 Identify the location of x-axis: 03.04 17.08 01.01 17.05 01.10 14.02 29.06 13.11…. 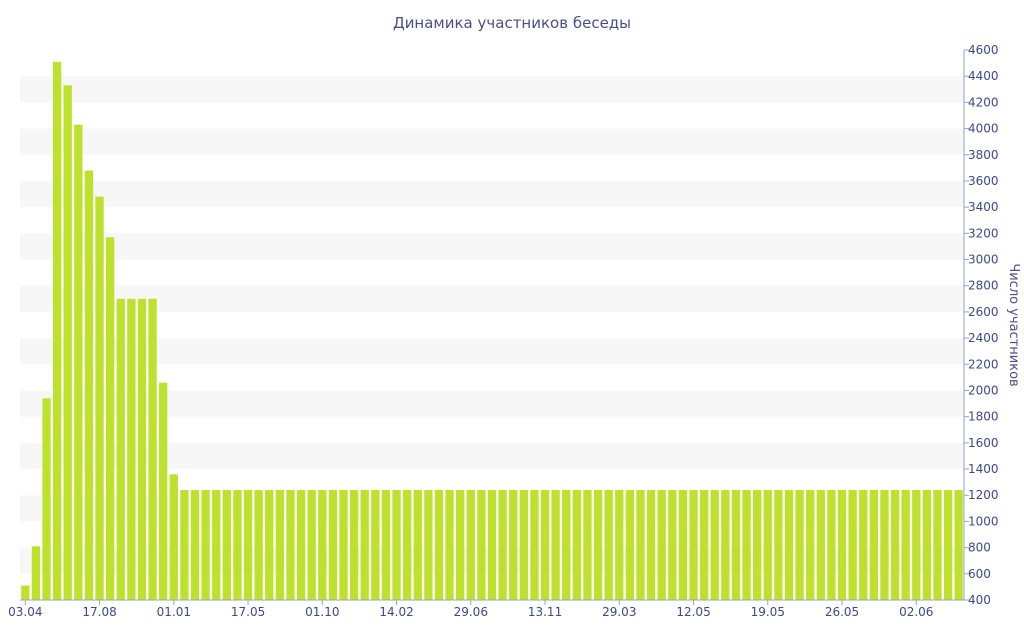
(486, 609).